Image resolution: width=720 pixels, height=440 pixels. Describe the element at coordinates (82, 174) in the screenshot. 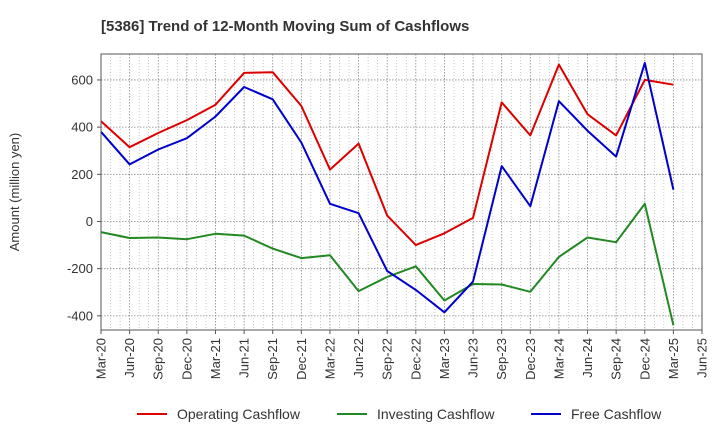

I see `y-tick-label: 200` at that location.